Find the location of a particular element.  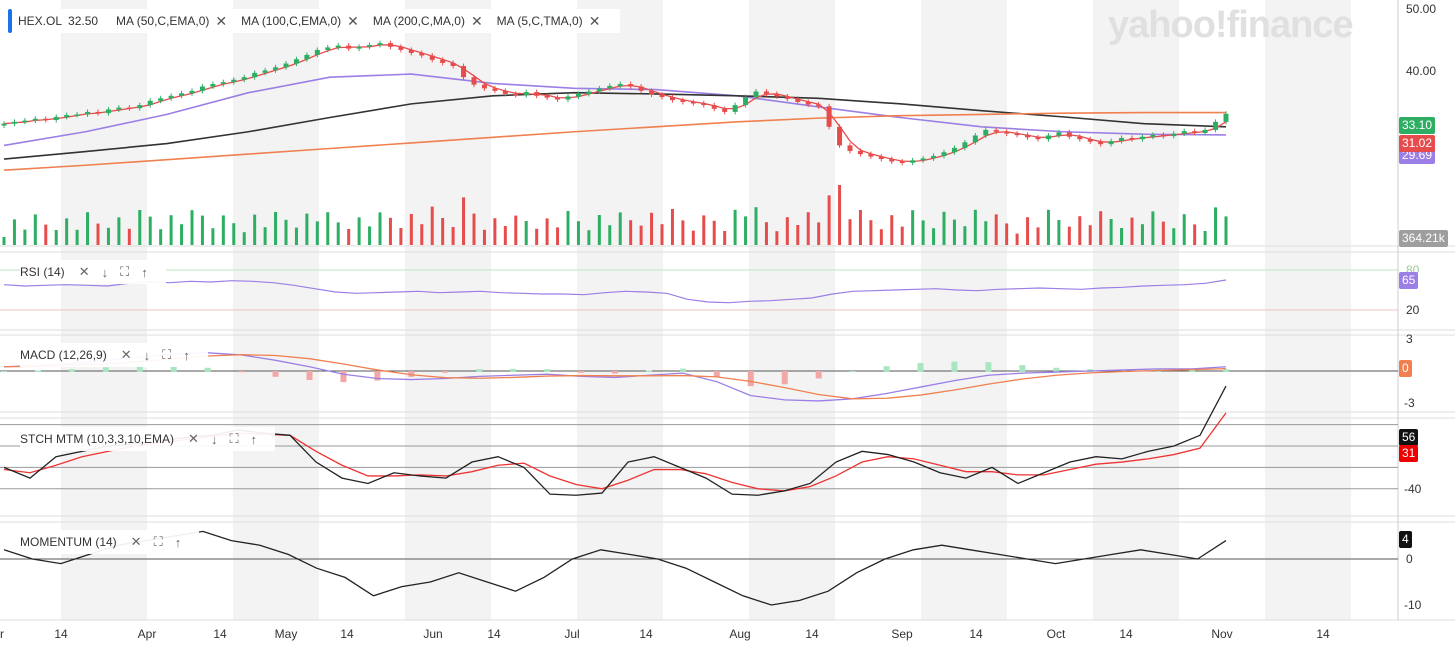

indicator-tma-label: MA (5,C,TMA,0) is located at coordinates (539, 21).